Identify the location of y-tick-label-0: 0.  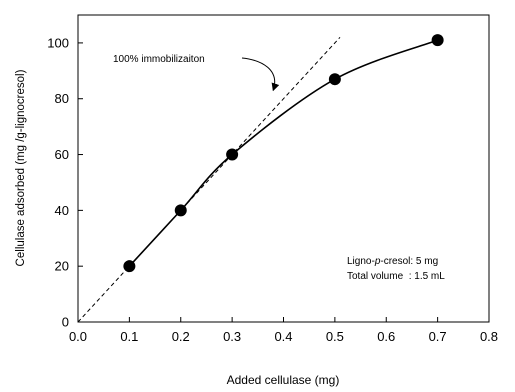
(65, 322).